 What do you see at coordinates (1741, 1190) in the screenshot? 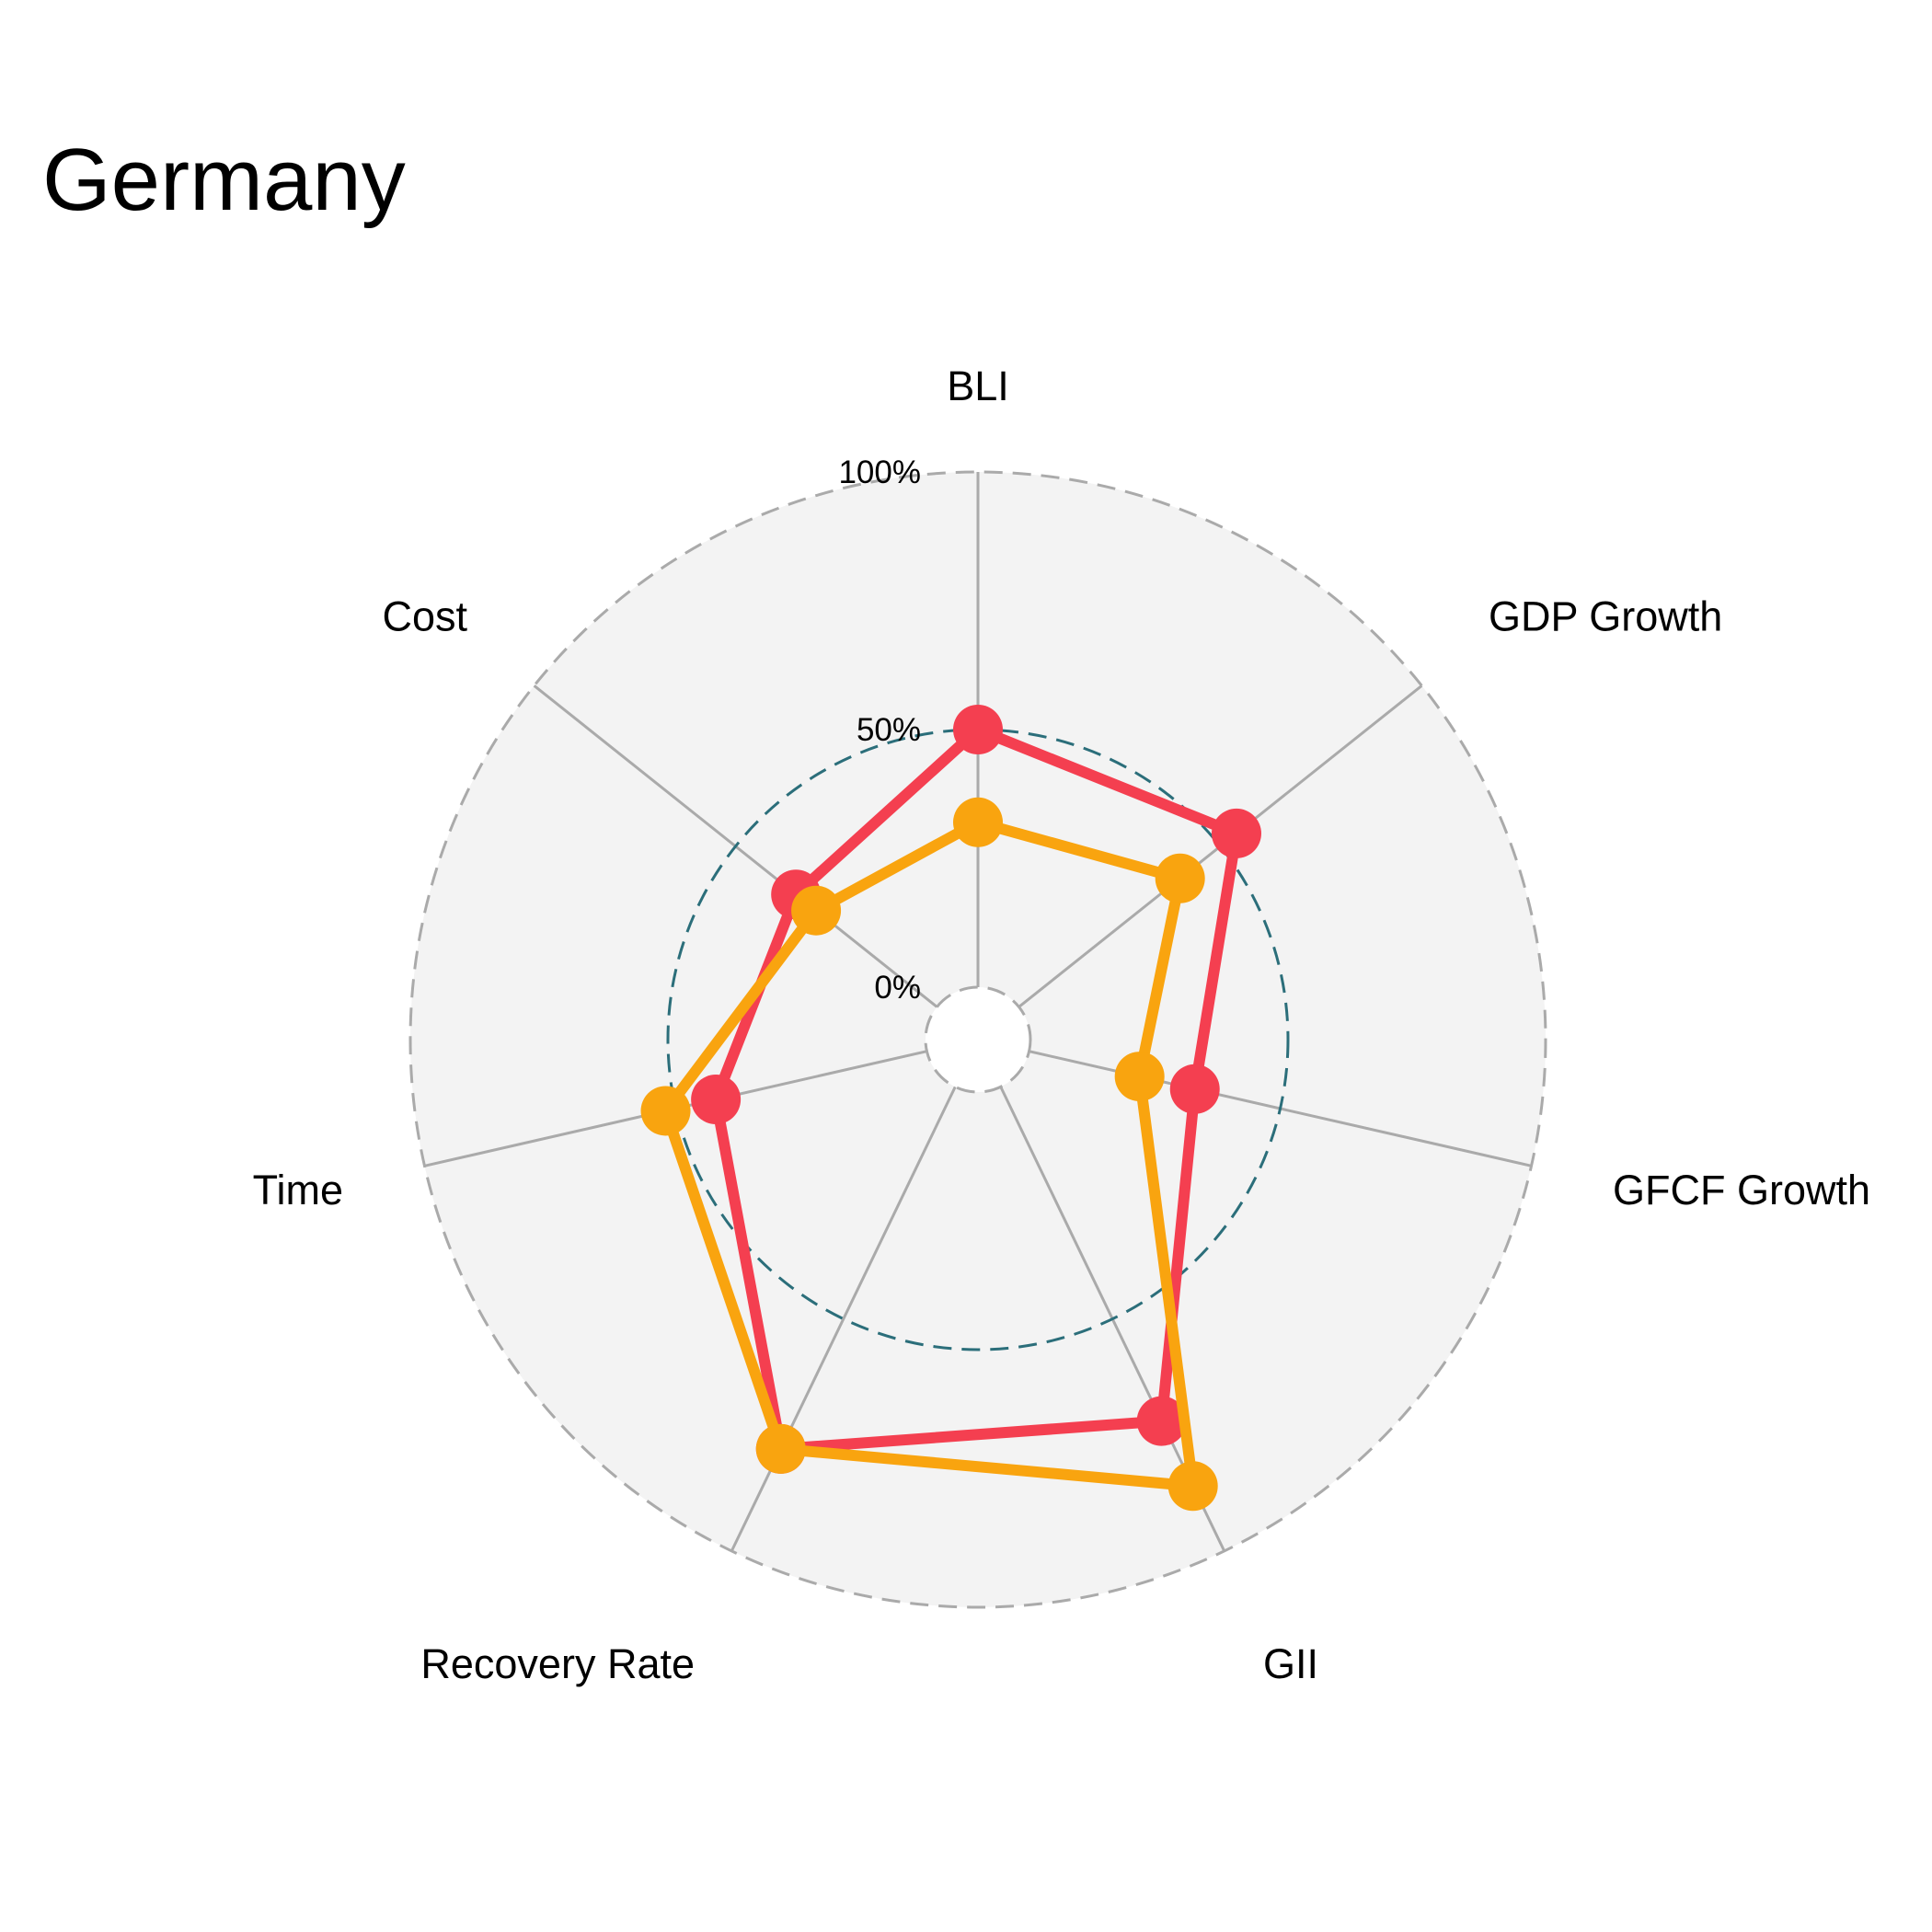
I see `axis-label: GFCF Growth` at bounding box center [1741, 1190].